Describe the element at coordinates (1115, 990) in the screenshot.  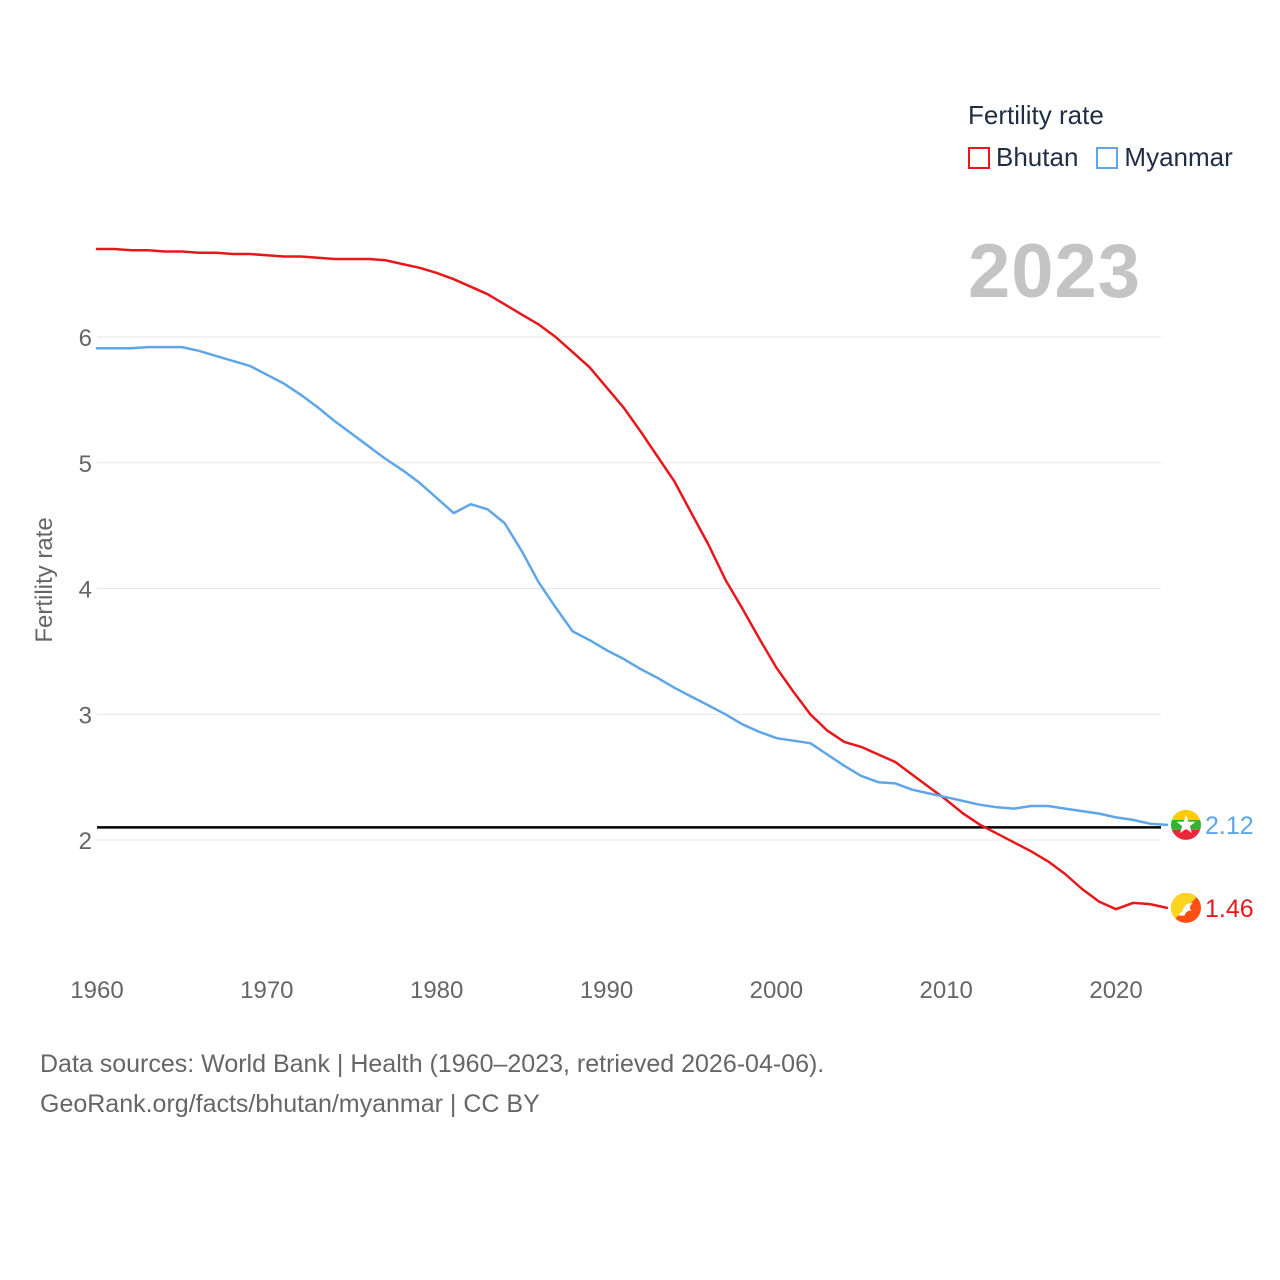
I see `x-tick-label: 2020` at that location.